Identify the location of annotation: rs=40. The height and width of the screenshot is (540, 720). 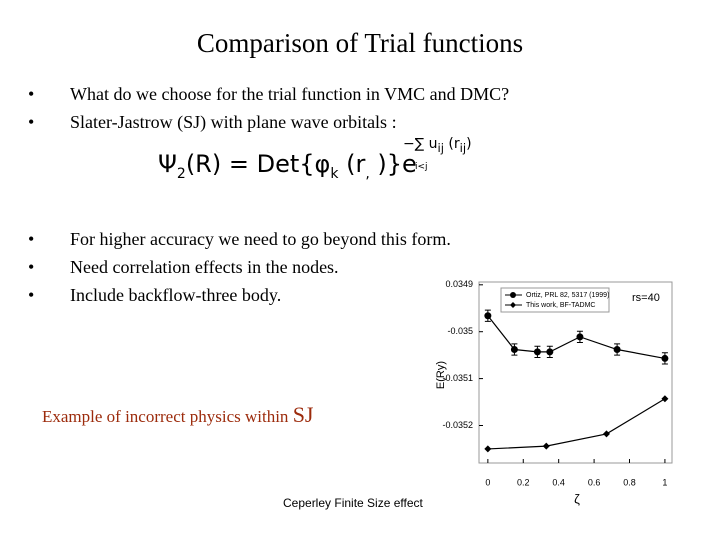
(646, 298).